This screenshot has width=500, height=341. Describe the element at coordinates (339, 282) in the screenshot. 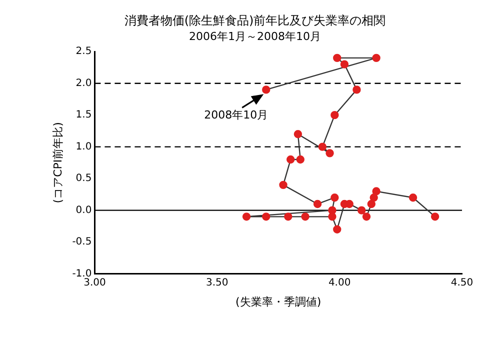

I see `x-tick-label: 4.00` at that location.